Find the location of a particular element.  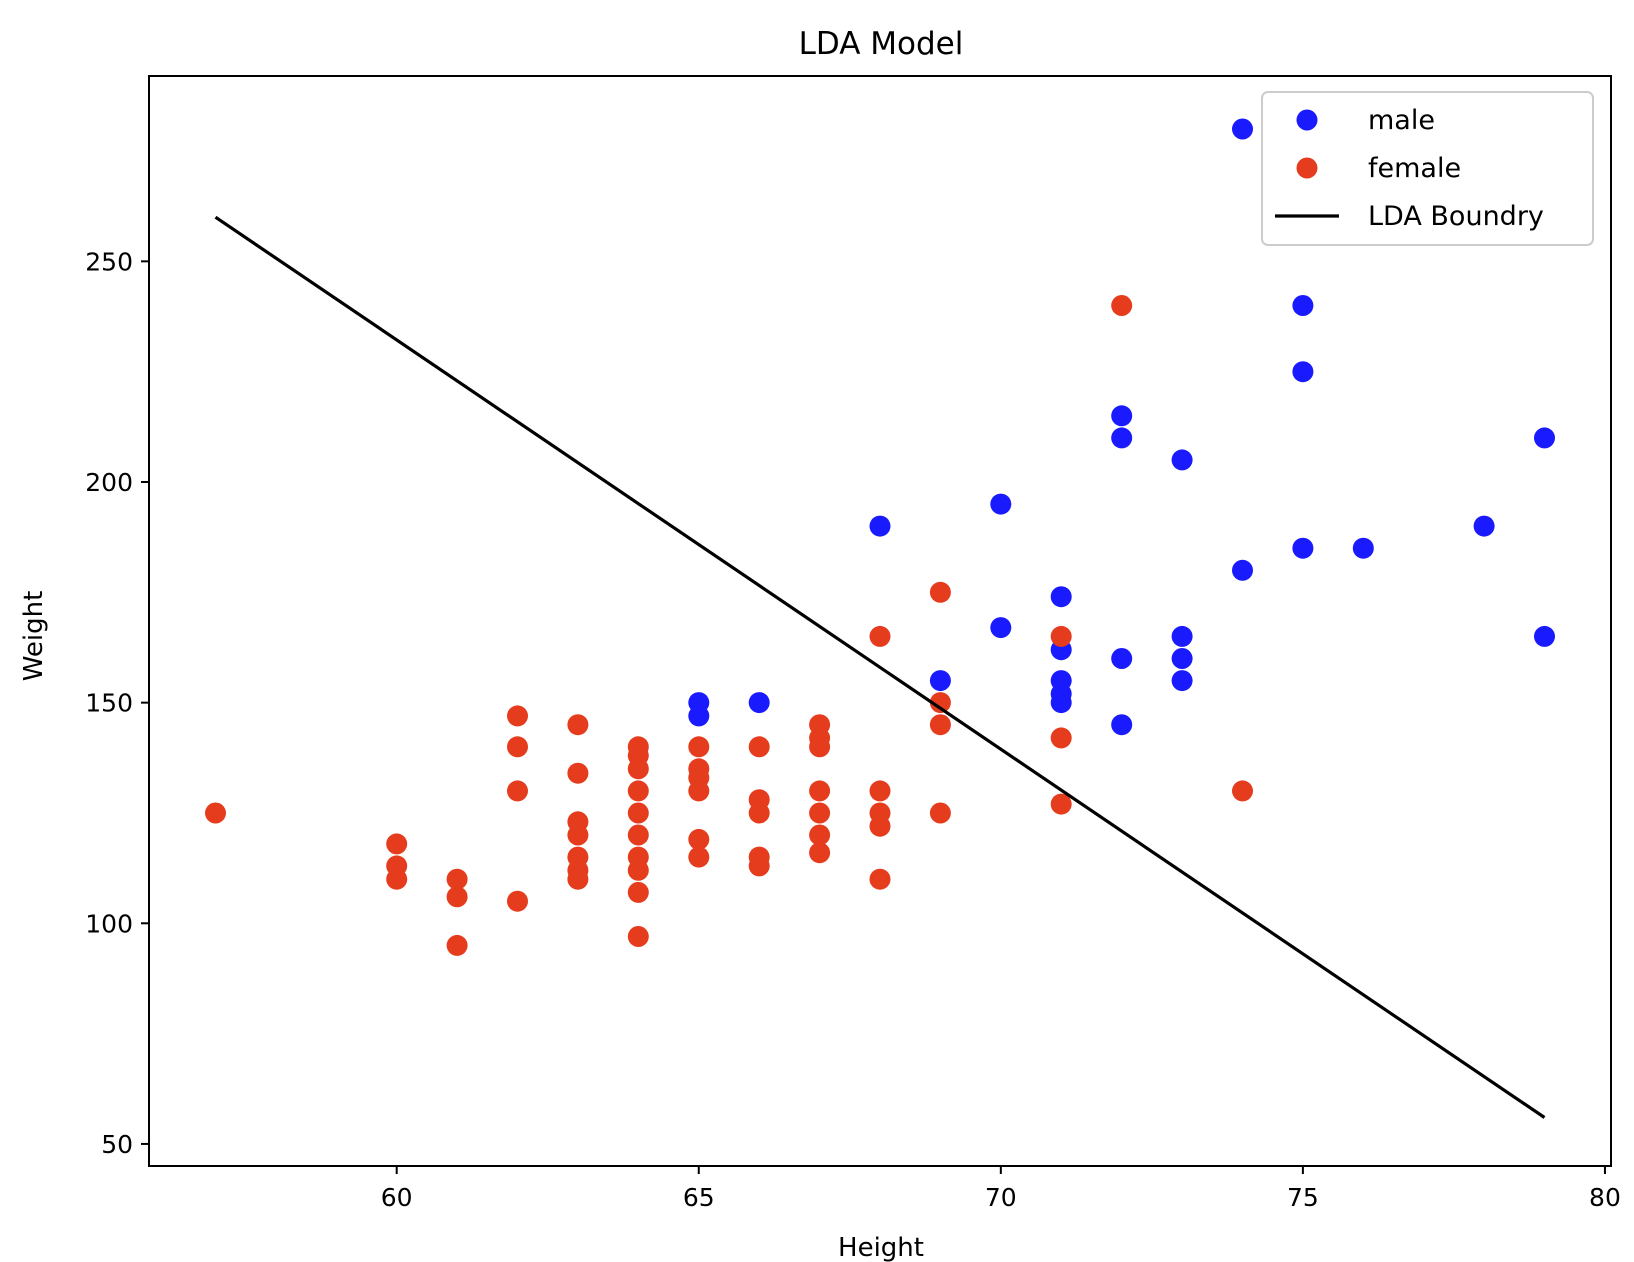

y-tick-label: 250 is located at coordinates (109, 261).